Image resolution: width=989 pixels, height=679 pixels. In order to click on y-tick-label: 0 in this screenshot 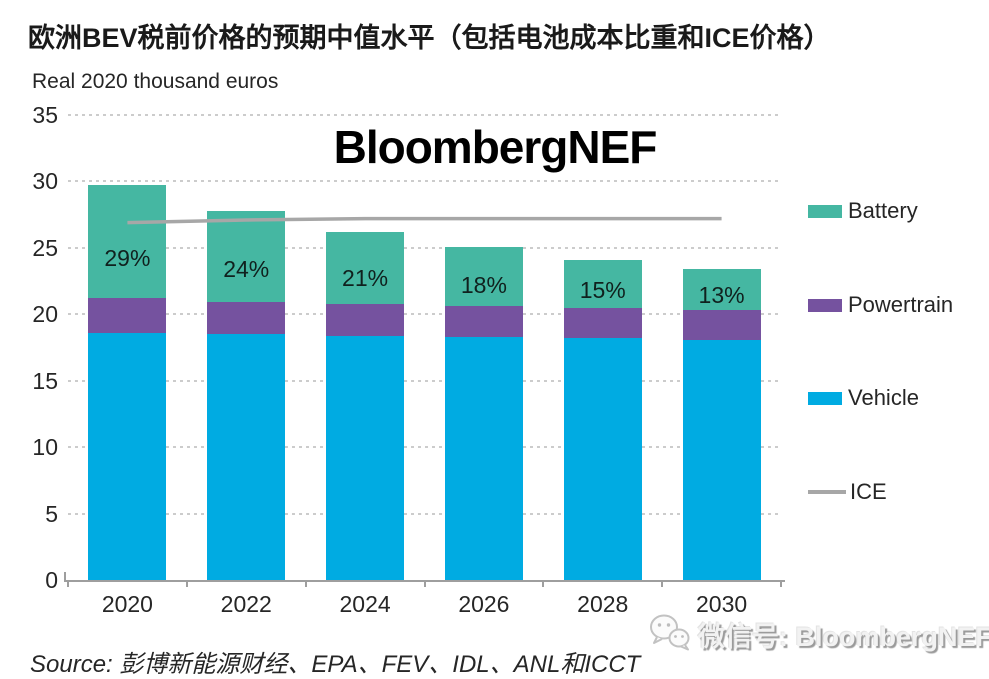, I will do `click(51, 580)`.